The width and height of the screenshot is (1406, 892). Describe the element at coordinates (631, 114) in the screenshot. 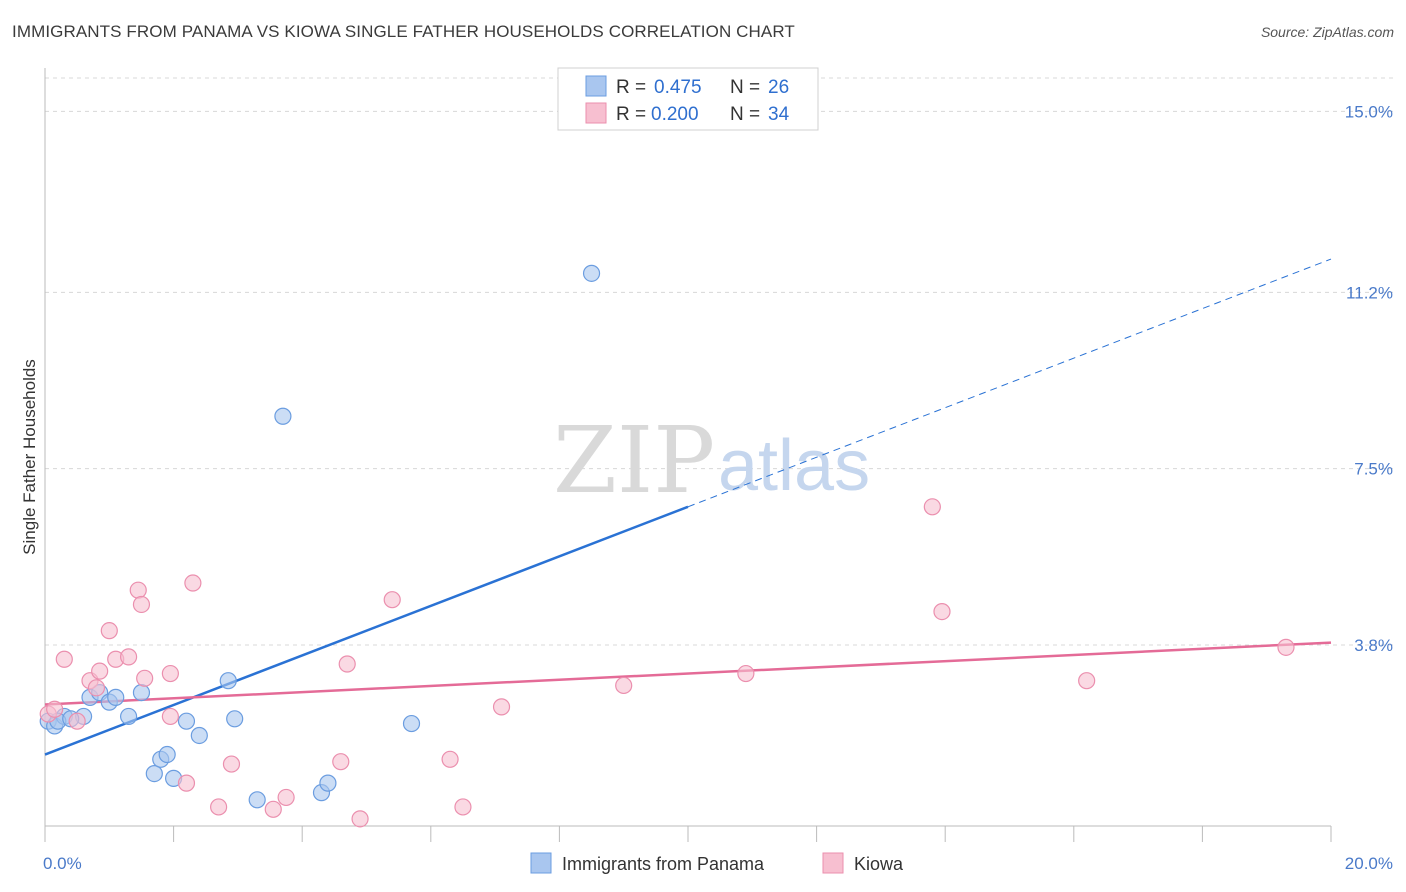

I see `legend-r-label-kiowa: R =` at that location.